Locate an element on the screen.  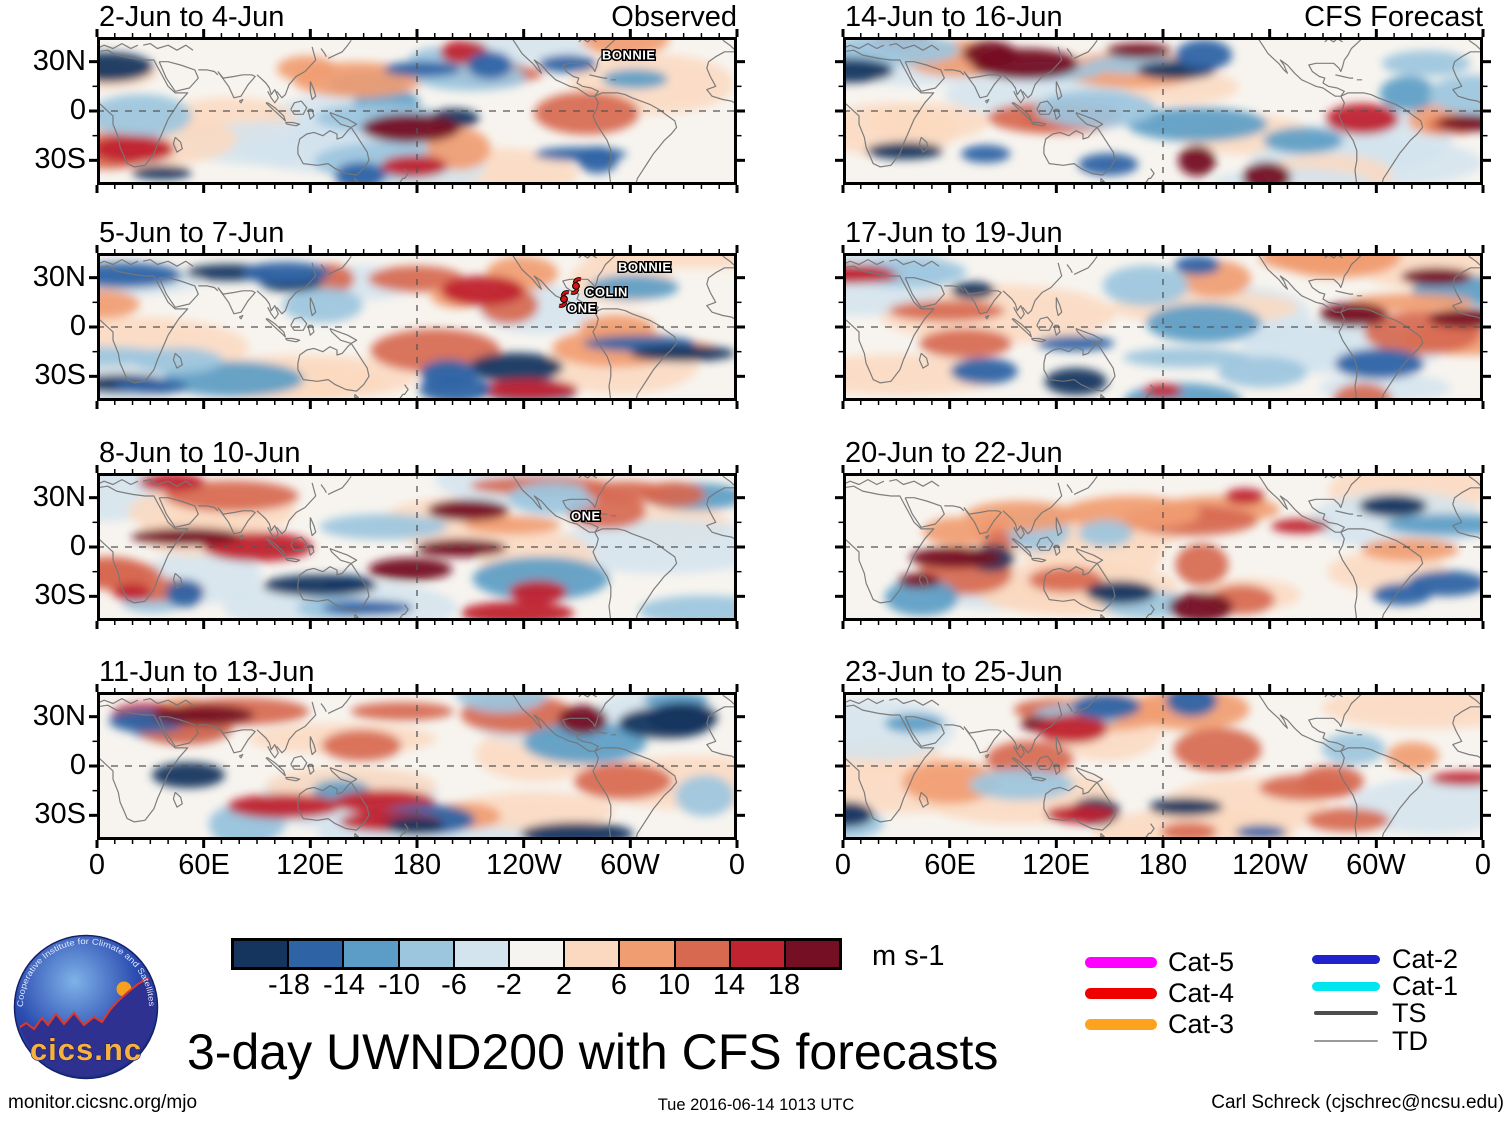
logo-ridge-line is located at coordinates (86, 1002).